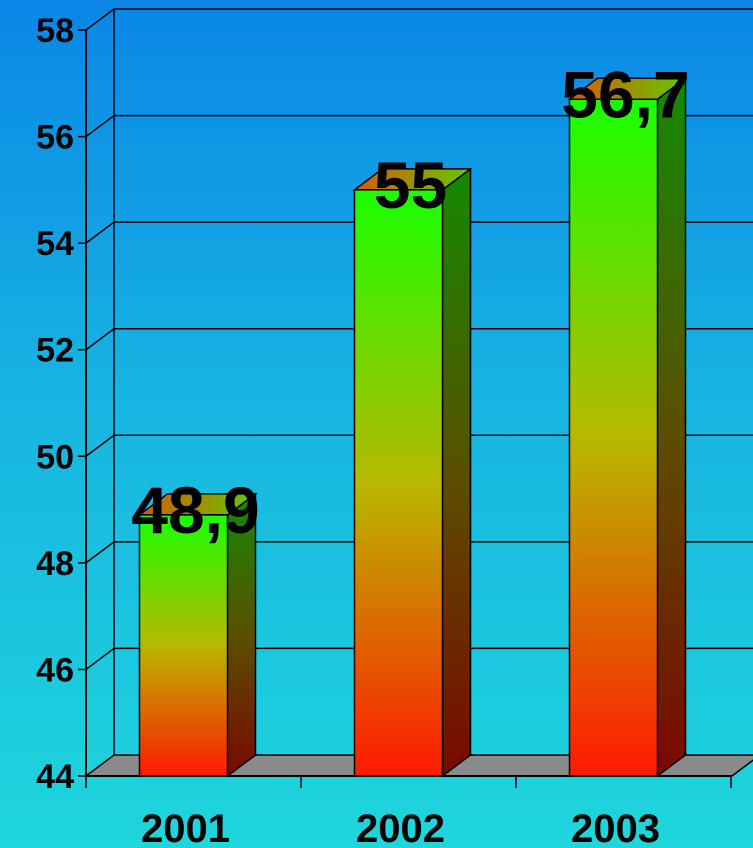 This screenshot has height=848, width=753. What do you see at coordinates (55, 244) in the screenshot?
I see `y-tick-label: 54` at bounding box center [55, 244].